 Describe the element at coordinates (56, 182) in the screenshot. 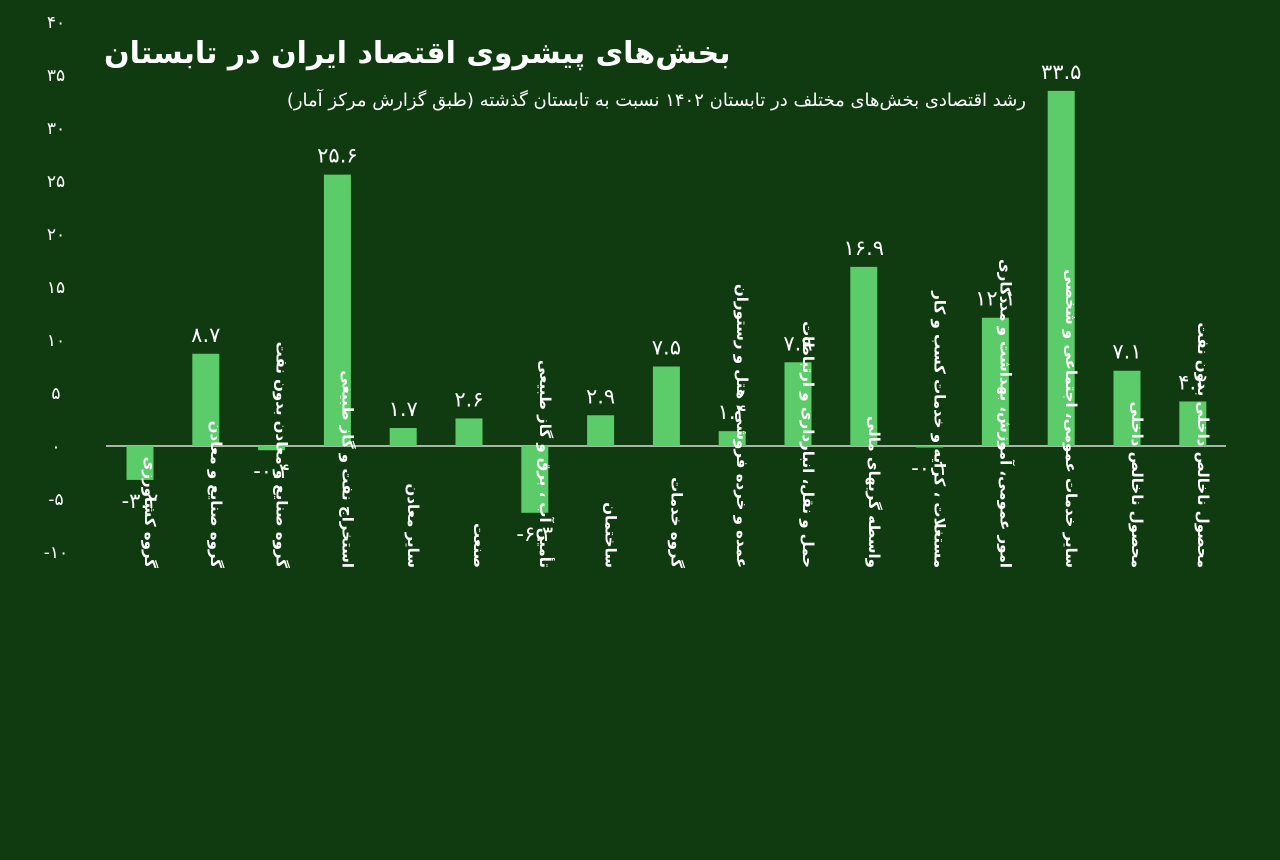

I see `y-tick-label: ۲۵` at that location.